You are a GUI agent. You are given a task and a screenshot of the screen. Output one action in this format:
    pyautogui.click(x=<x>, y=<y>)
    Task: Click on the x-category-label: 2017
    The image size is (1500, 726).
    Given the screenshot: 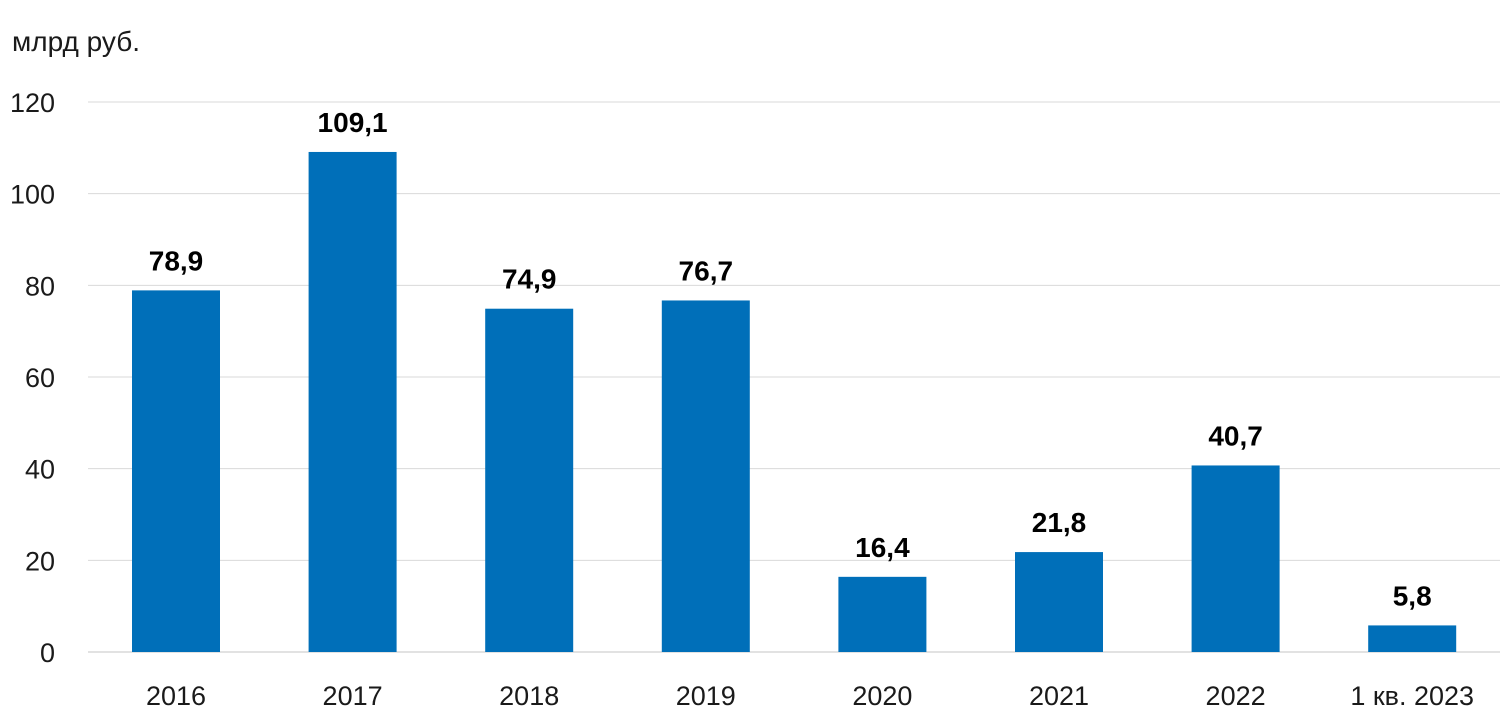 What is the action you would take?
    pyautogui.click(x=353, y=696)
    